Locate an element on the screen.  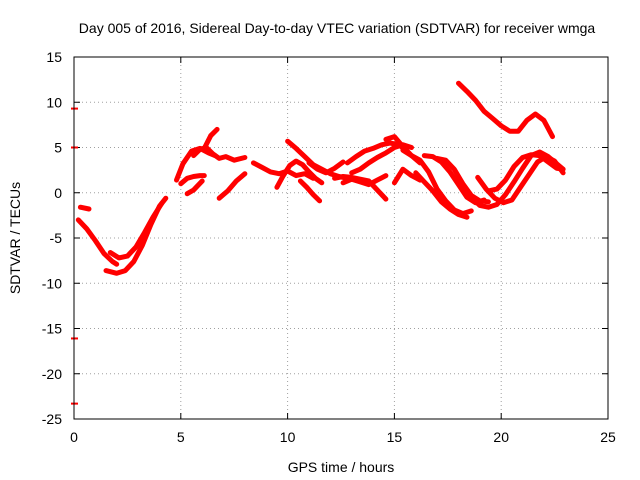
y-tick-label: 10 is located at coordinates (54, 102).